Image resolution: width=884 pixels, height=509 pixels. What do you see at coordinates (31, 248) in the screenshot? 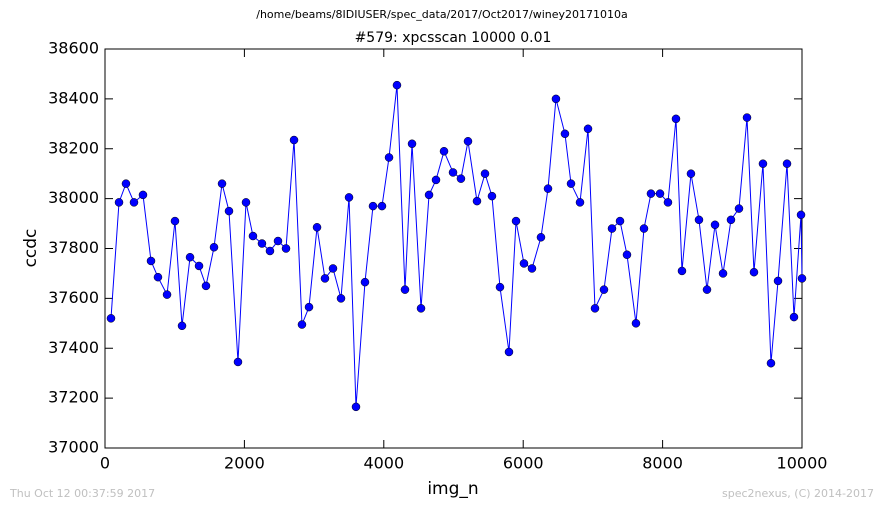
I see `y-axis-label: ccdc` at bounding box center [31, 248].